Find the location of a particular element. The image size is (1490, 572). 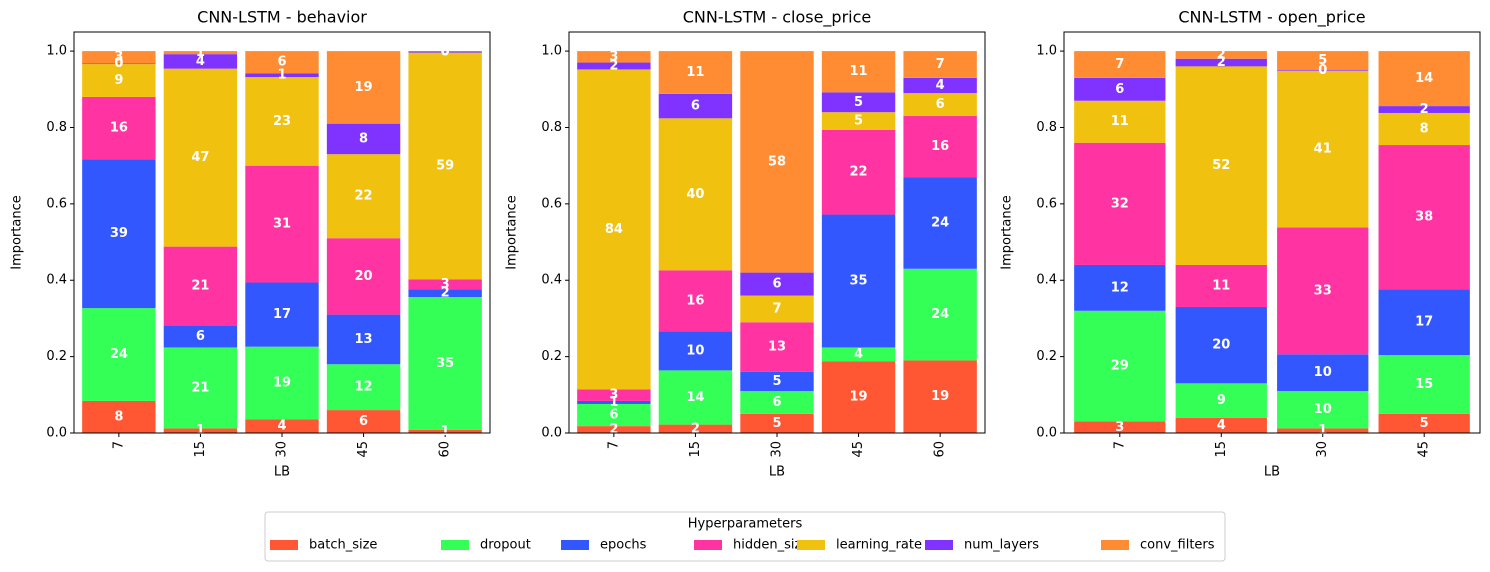

value-label: 3 is located at coordinates (613, 56).